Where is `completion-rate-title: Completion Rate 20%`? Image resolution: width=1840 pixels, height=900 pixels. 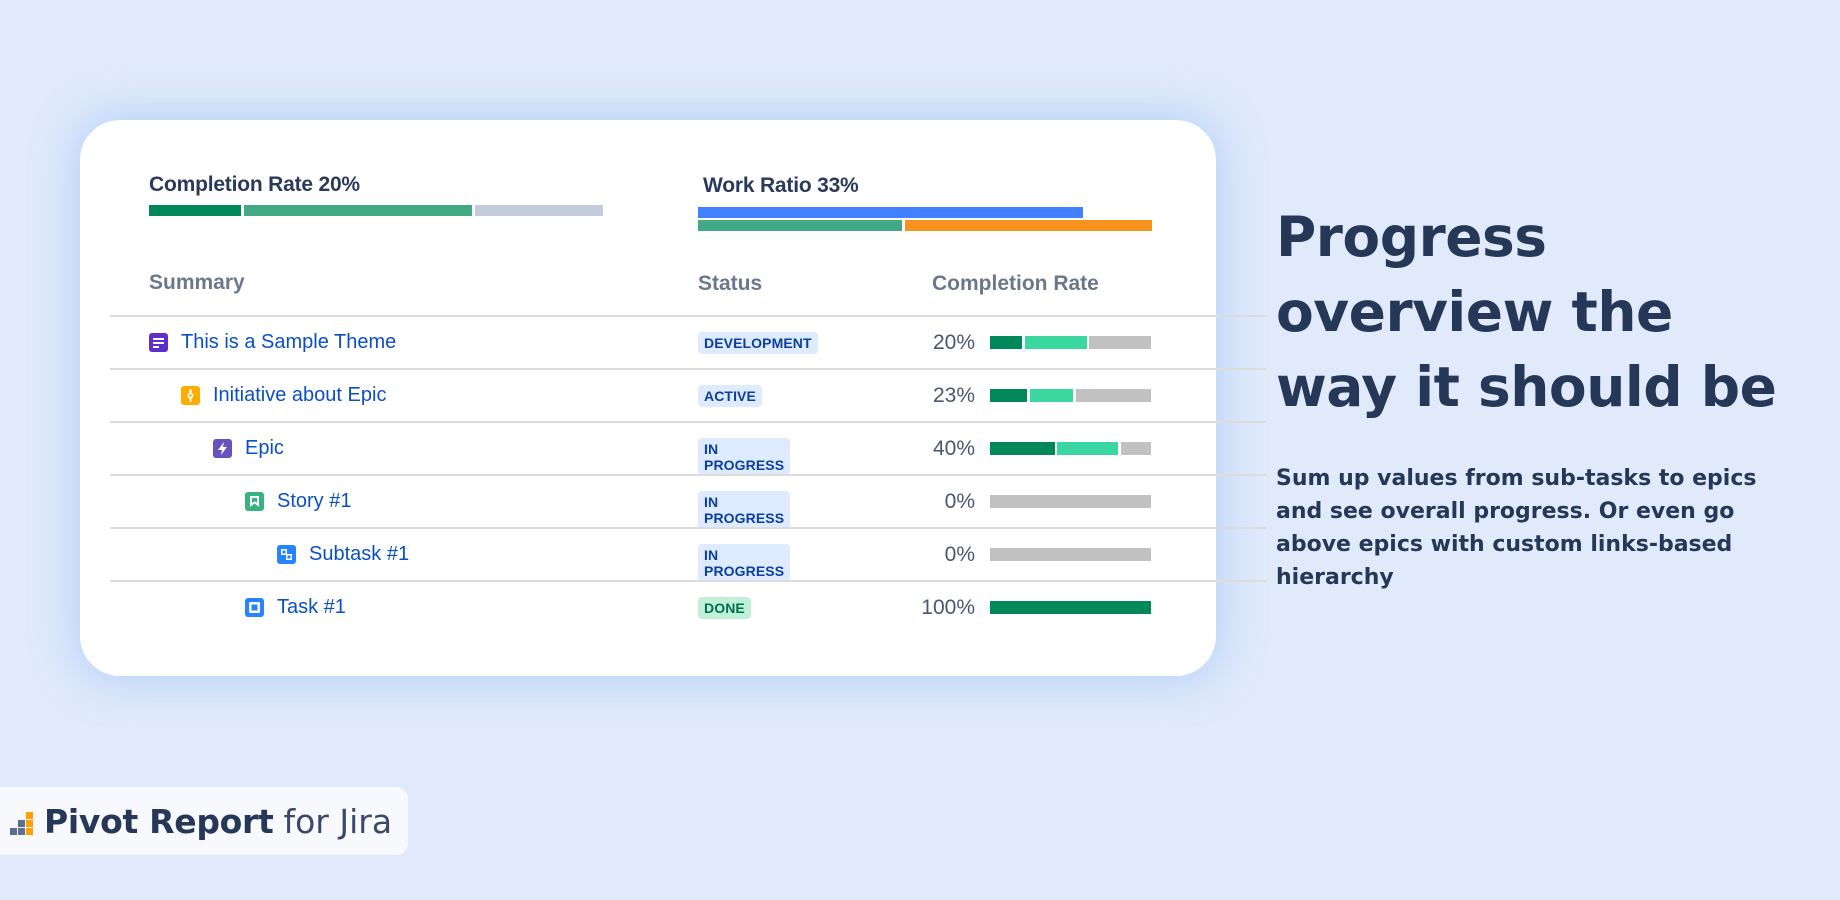 completion-rate-title: Completion Rate 20% is located at coordinates (254, 184).